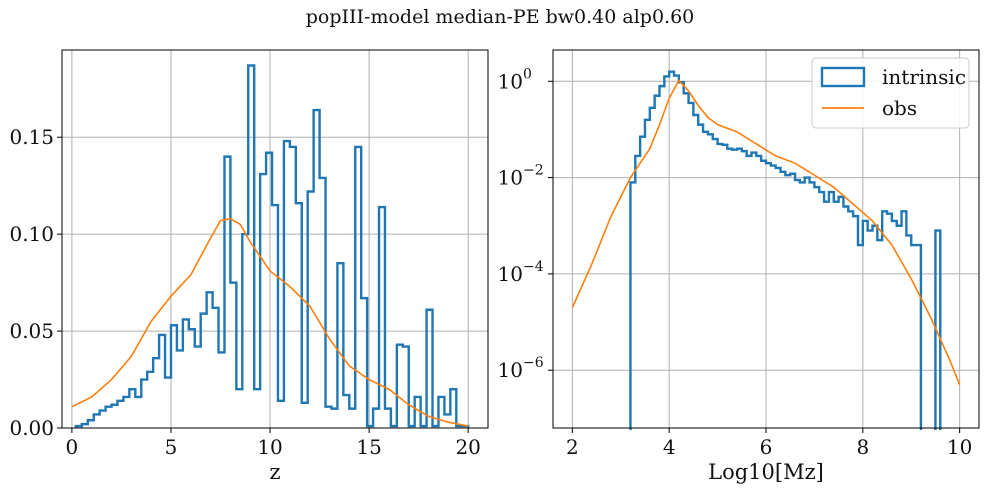 This screenshot has width=1000, height=500. What do you see at coordinates (467, 447) in the screenshot?
I see `x-tick-label: 20` at bounding box center [467, 447].